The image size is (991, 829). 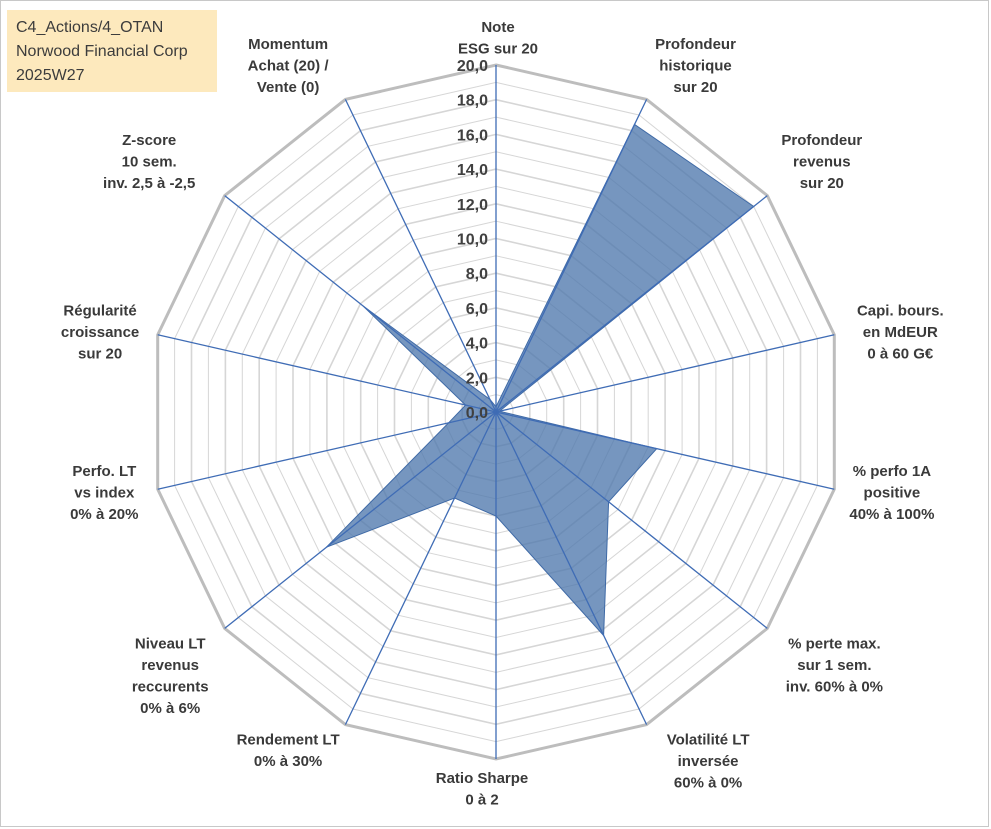 What do you see at coordinates (104, 471) in the screenshot?
I see `axis-label-line: Perfo. LT` at bounding box center [104, 471].